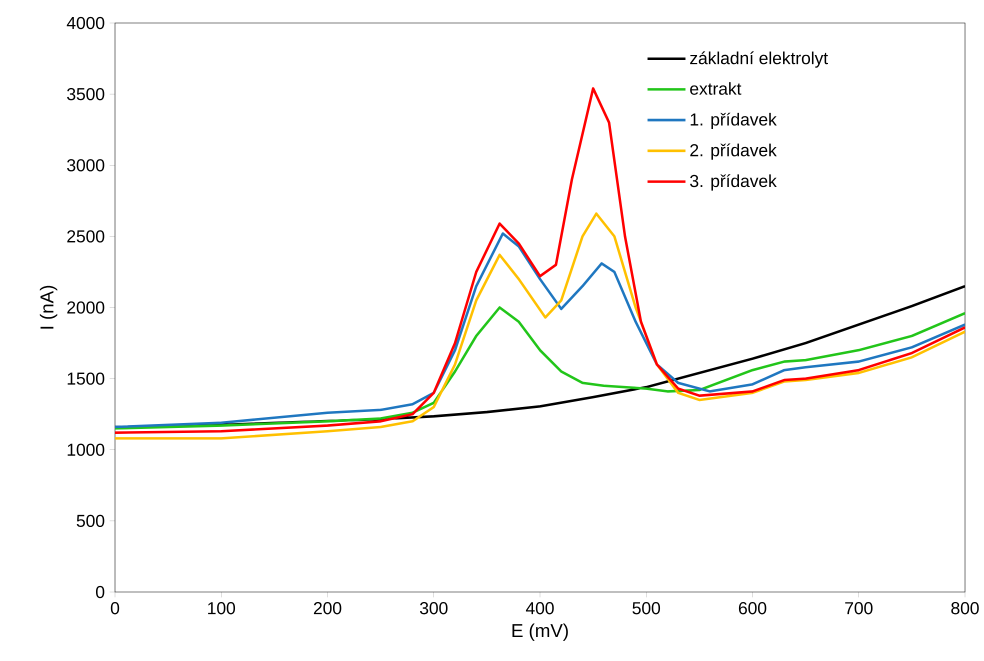 This screenshot has width=984, height=661. I want to click on x-tick-label: 500, so click(646, 608).